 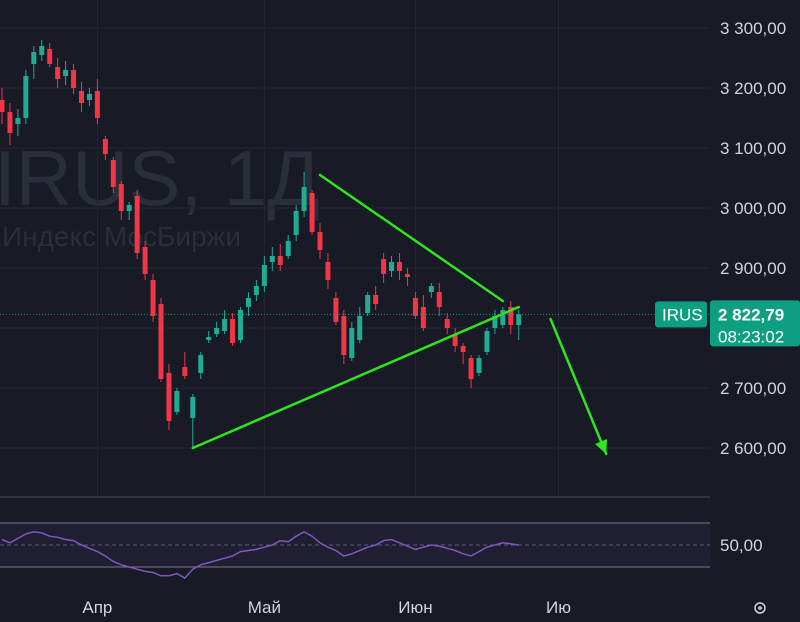 What do you see at coordinates (755, 323) in the screenshot?
I see `price-tag` at bounding box center [755, 323].